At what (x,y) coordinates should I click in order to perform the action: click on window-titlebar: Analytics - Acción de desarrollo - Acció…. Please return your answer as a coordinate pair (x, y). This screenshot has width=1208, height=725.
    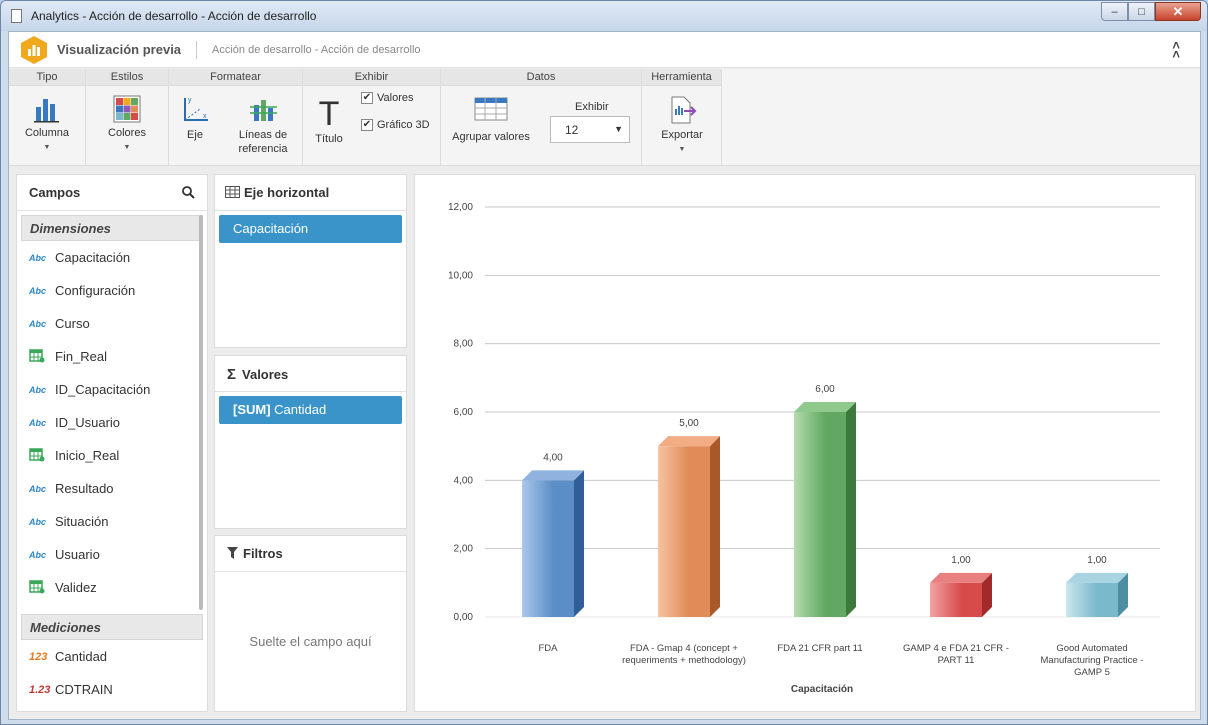
    Looking at the image, I should click on (604, 16).